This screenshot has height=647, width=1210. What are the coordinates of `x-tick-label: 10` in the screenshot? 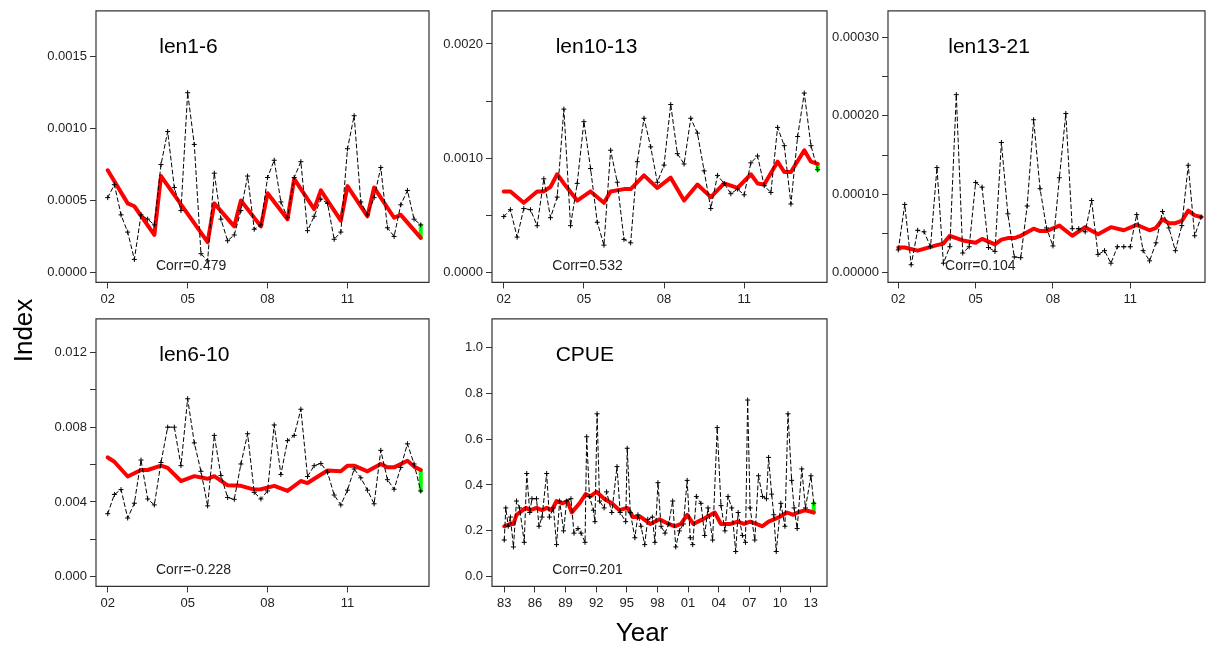 It's located at (780, 602).